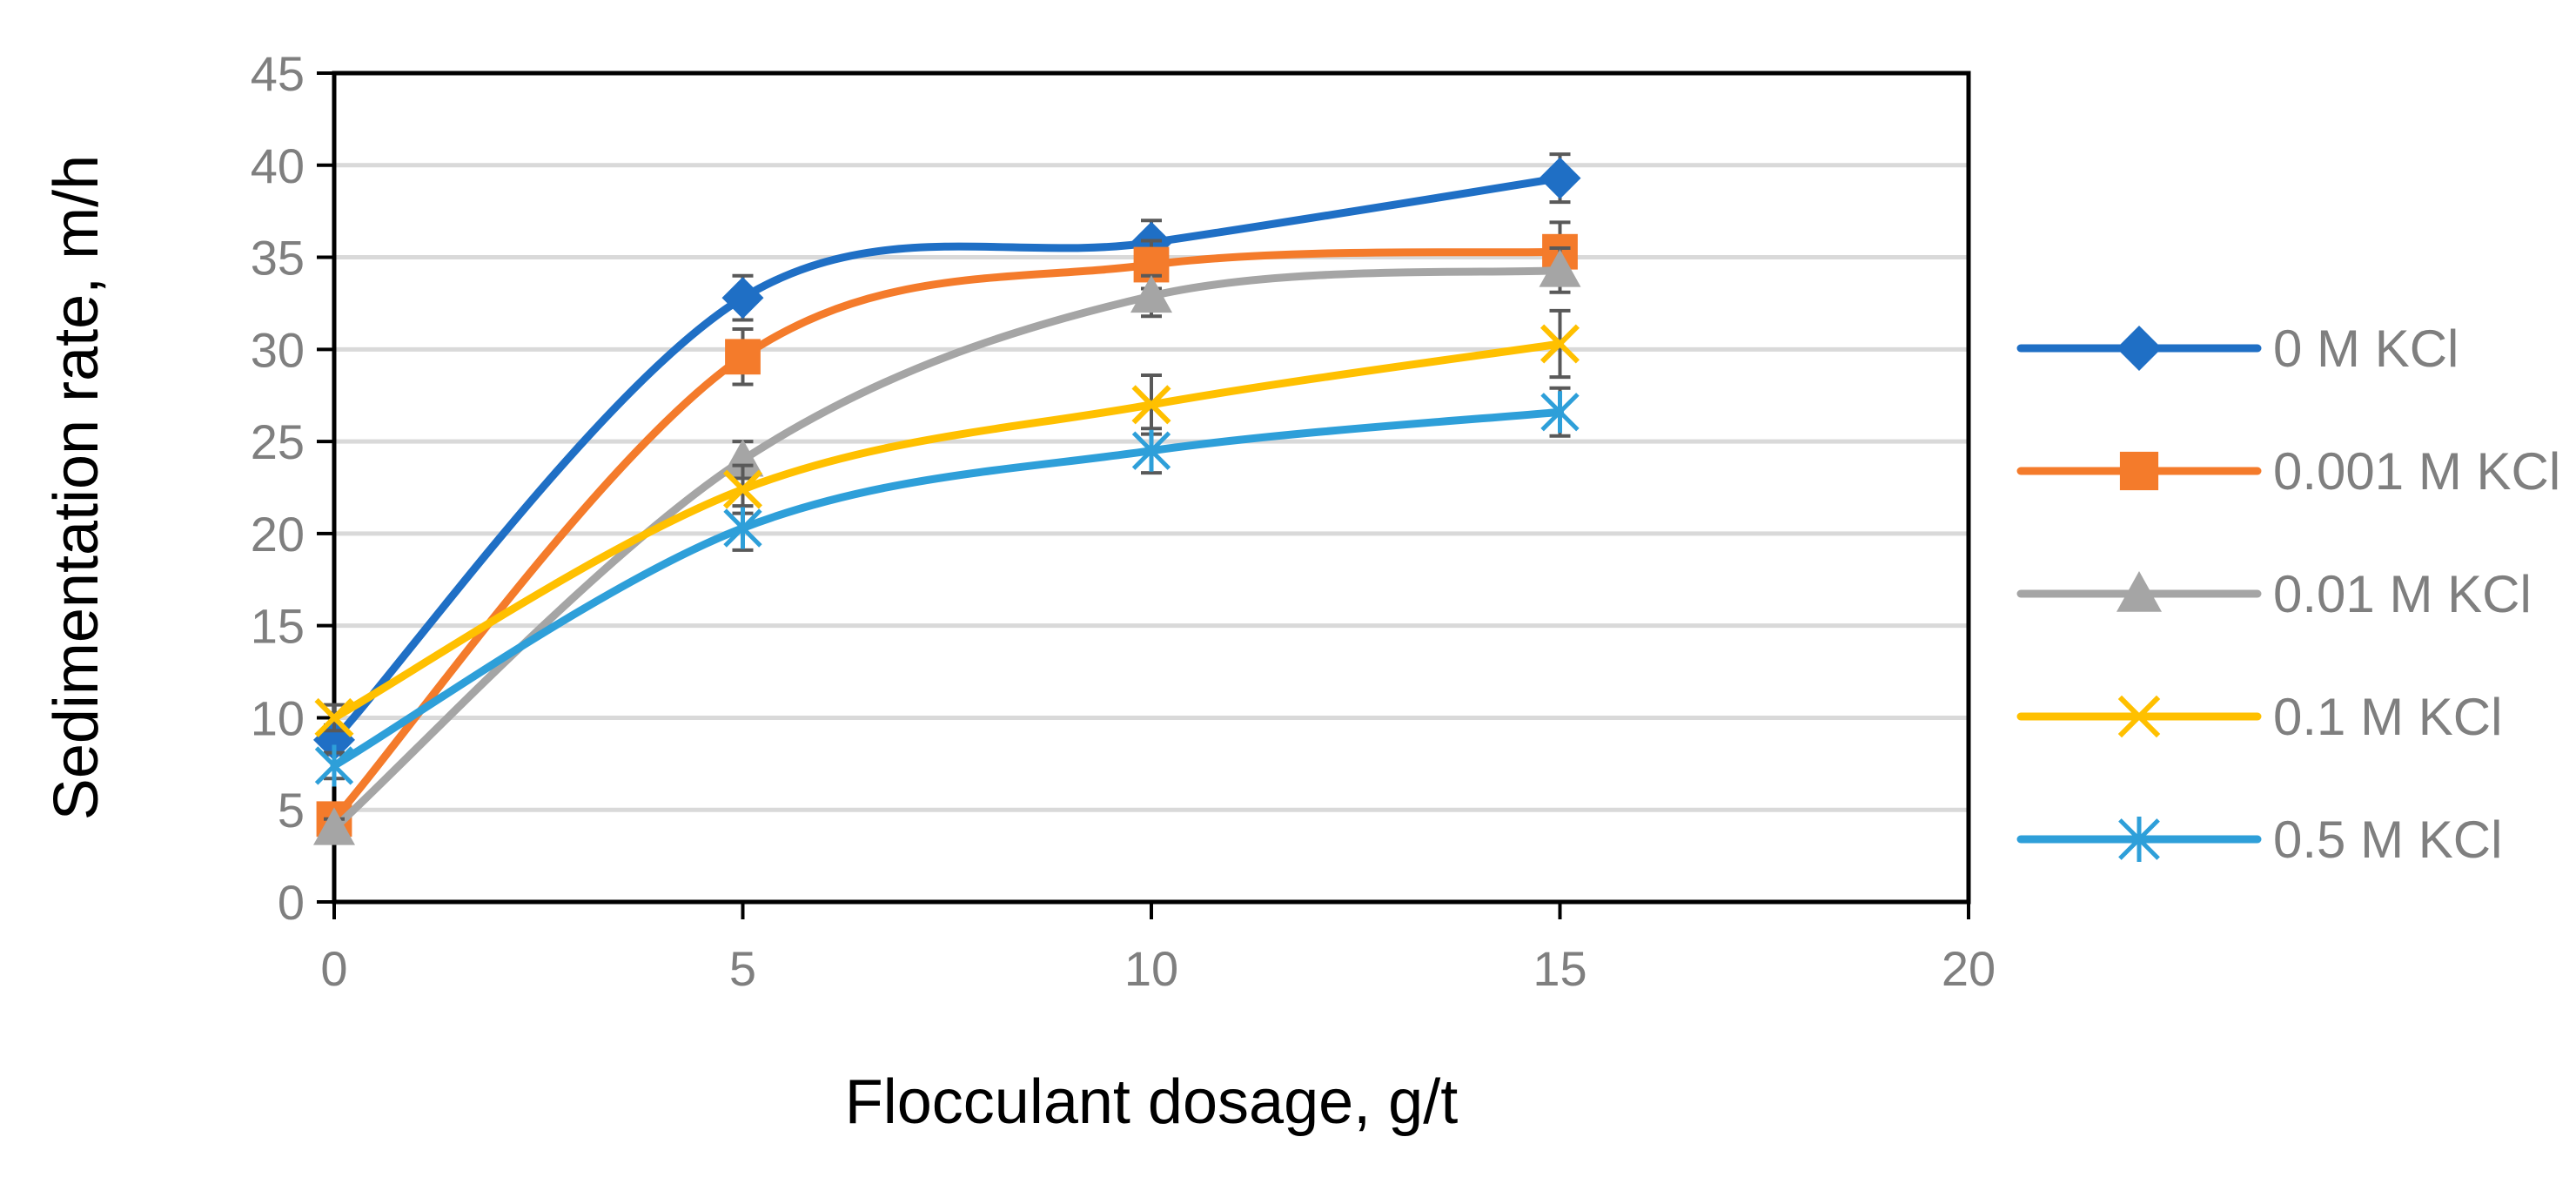 The width and height of the screenshot is (2576, 1184). What do you see at coordinates (2259, 717) in the screenshot?
I see `legend-item-3: 0.1 M KCl` at bounding box center [2259, 717].